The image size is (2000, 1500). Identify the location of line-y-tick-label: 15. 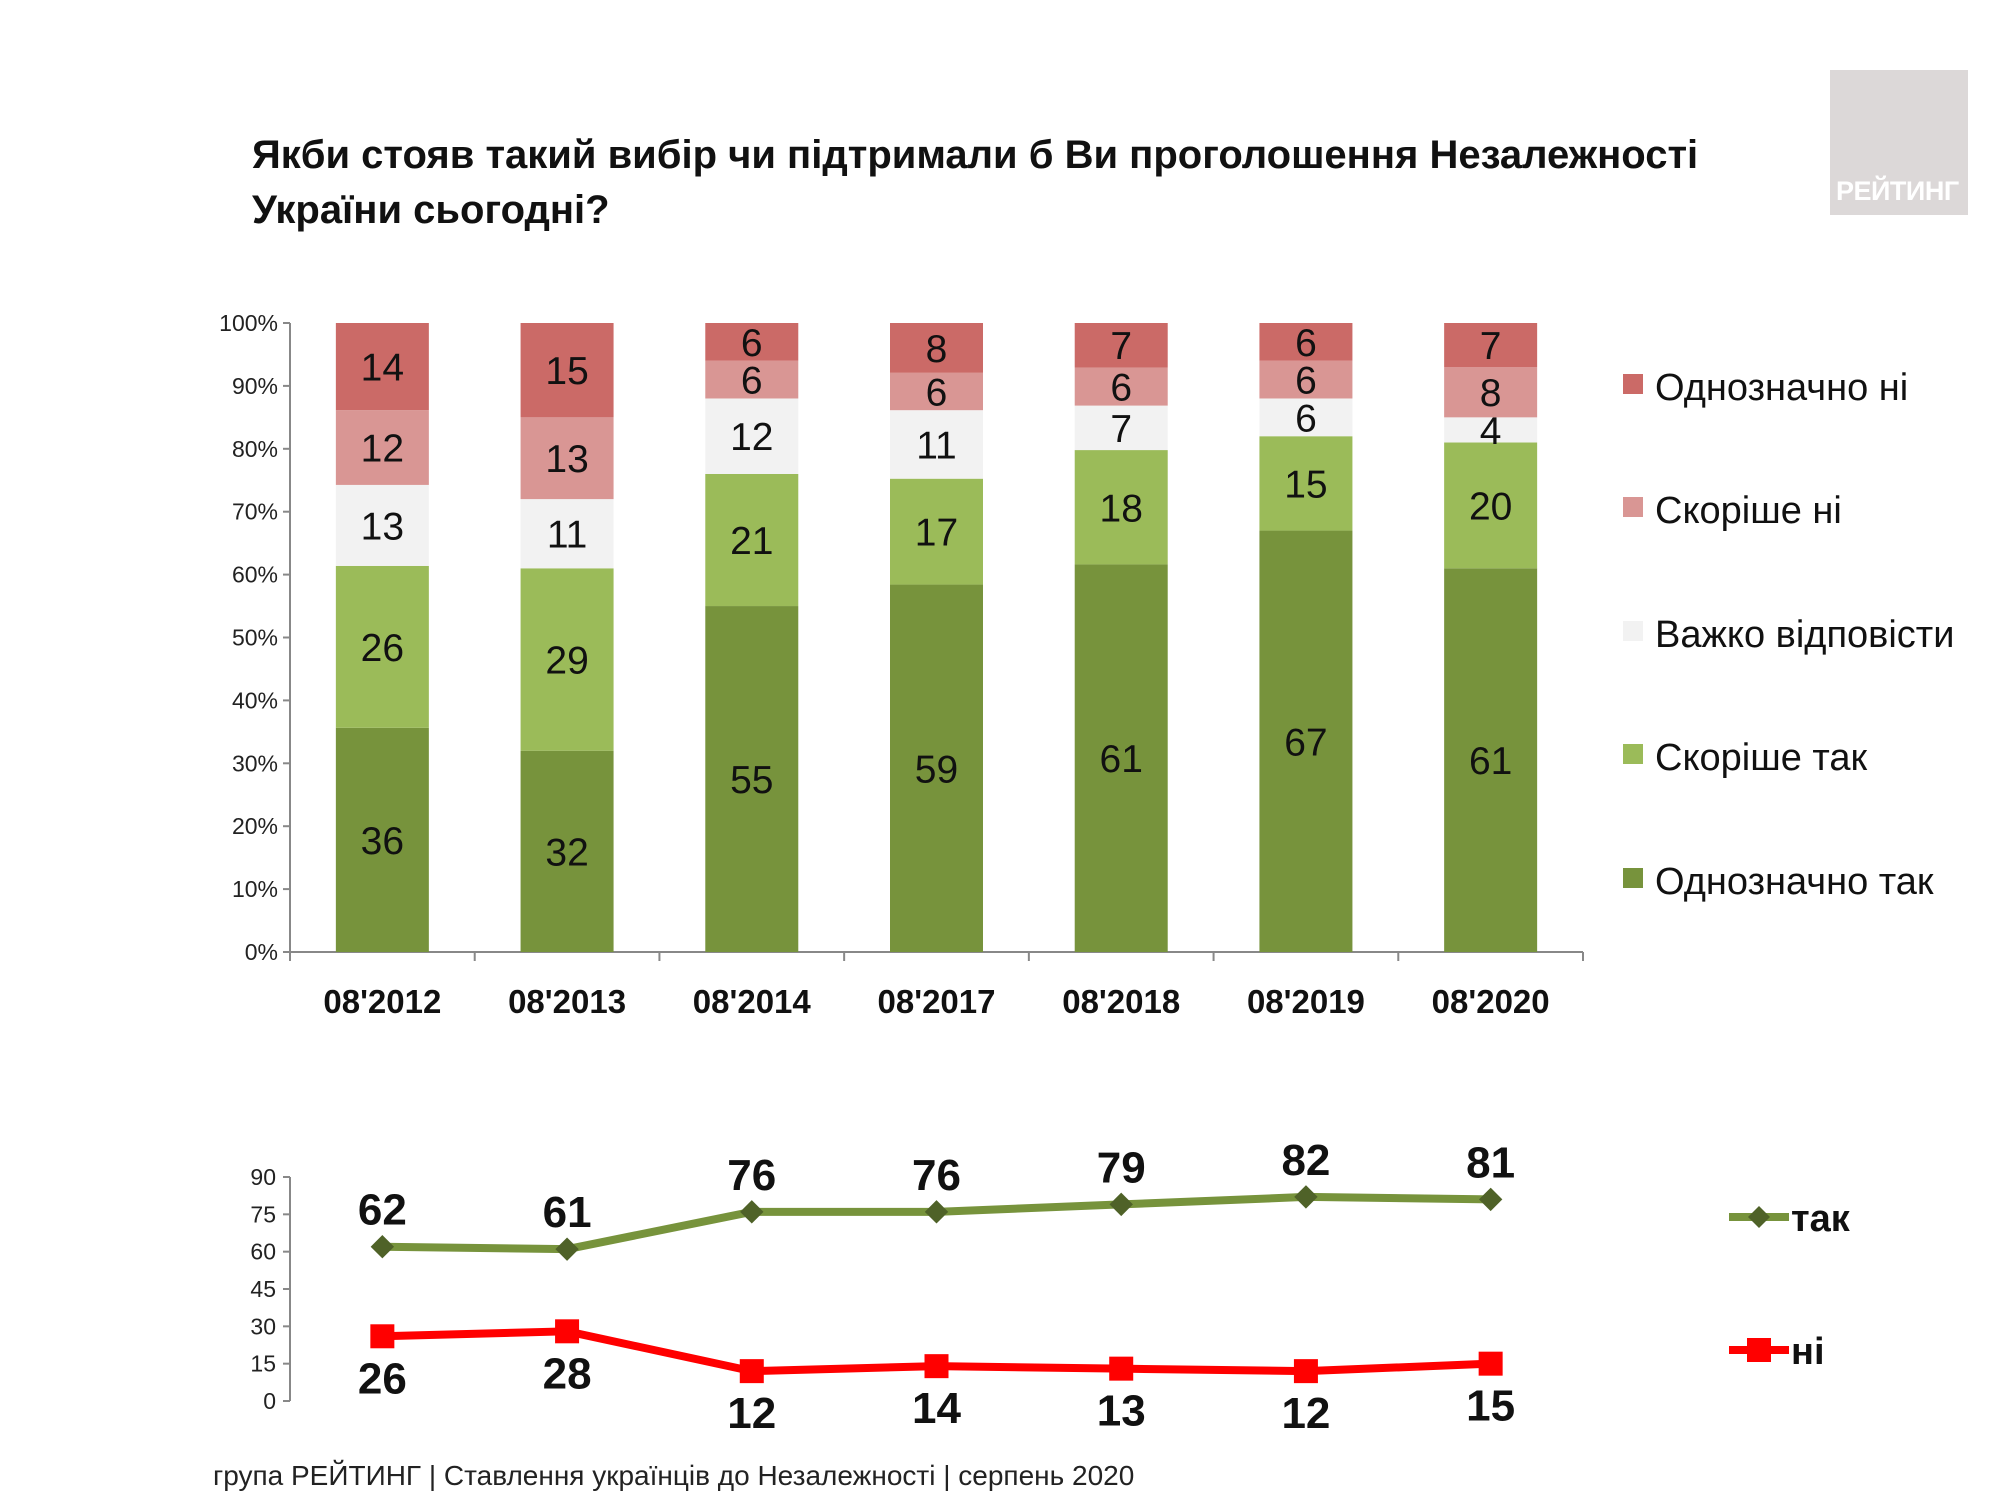
(263, 1364).